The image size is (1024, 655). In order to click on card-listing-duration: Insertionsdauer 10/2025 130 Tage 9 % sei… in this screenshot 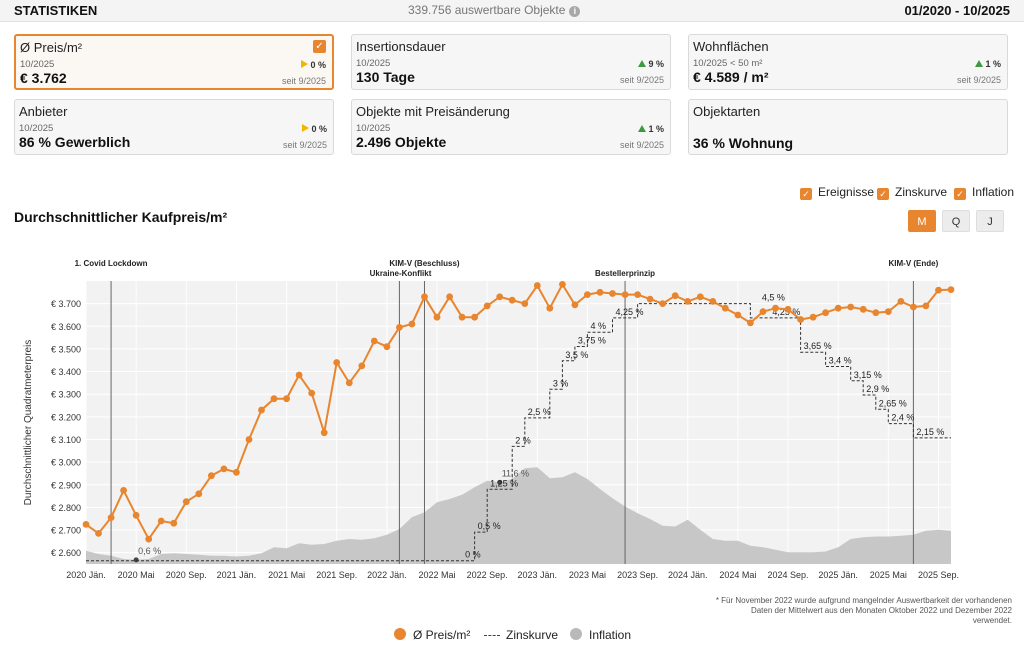, I will do `click(511, 62)`.